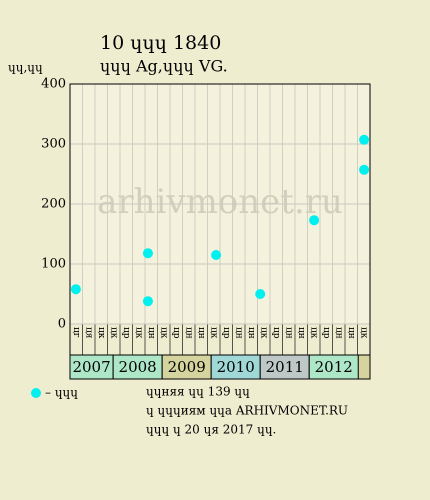 This screenshot has height=500, width=430. What do you see at coordinates (211, 430) in the screenshot?
I see `note: ɥɥɥ ɥ 20 ɥя 2017 ɥɥ.` at bounding box center [211, 430].